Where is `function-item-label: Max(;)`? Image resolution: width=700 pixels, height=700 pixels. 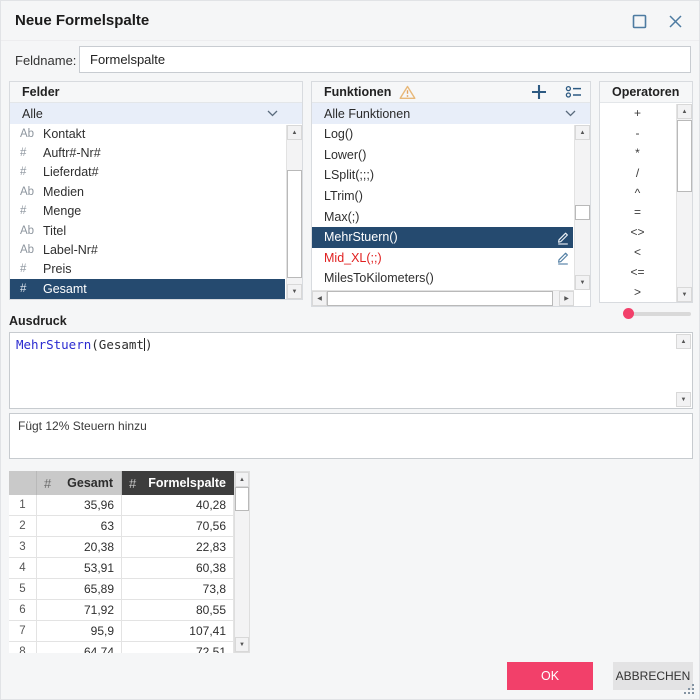
function-item-label: Max(;) is located at coordinates (342, 216).